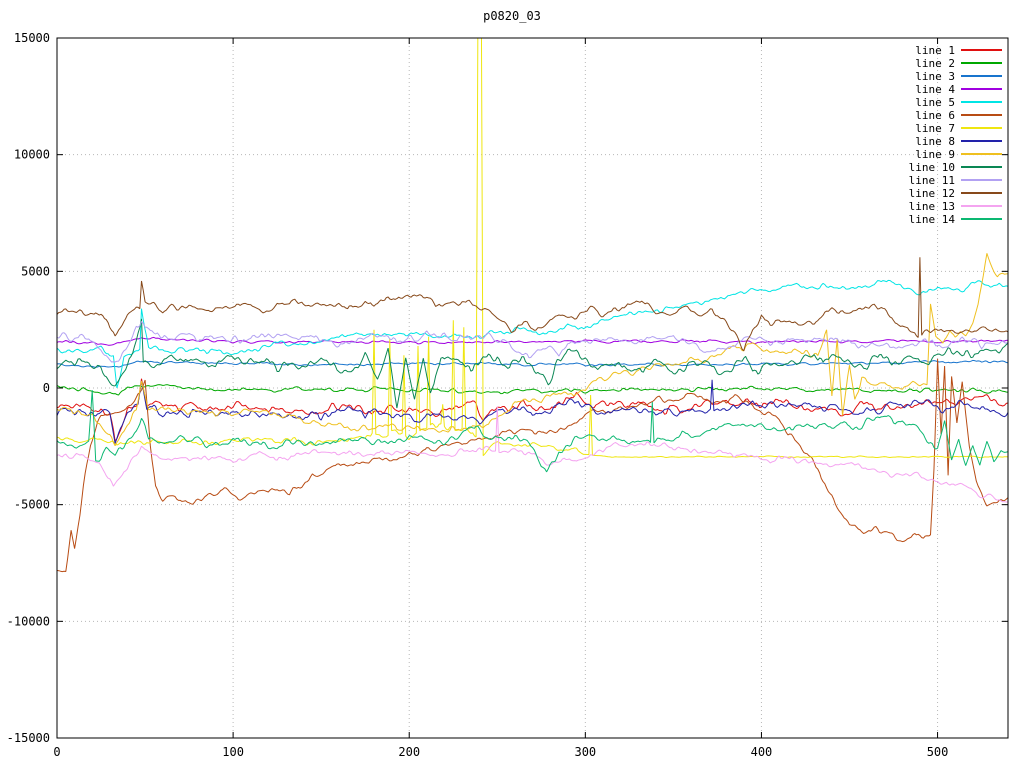 The width and height of the screenshot is (1024, 768). Describe the element at coordinates (32, 505) in the screenshot. I see `y-tick-label: -5000` at that location.